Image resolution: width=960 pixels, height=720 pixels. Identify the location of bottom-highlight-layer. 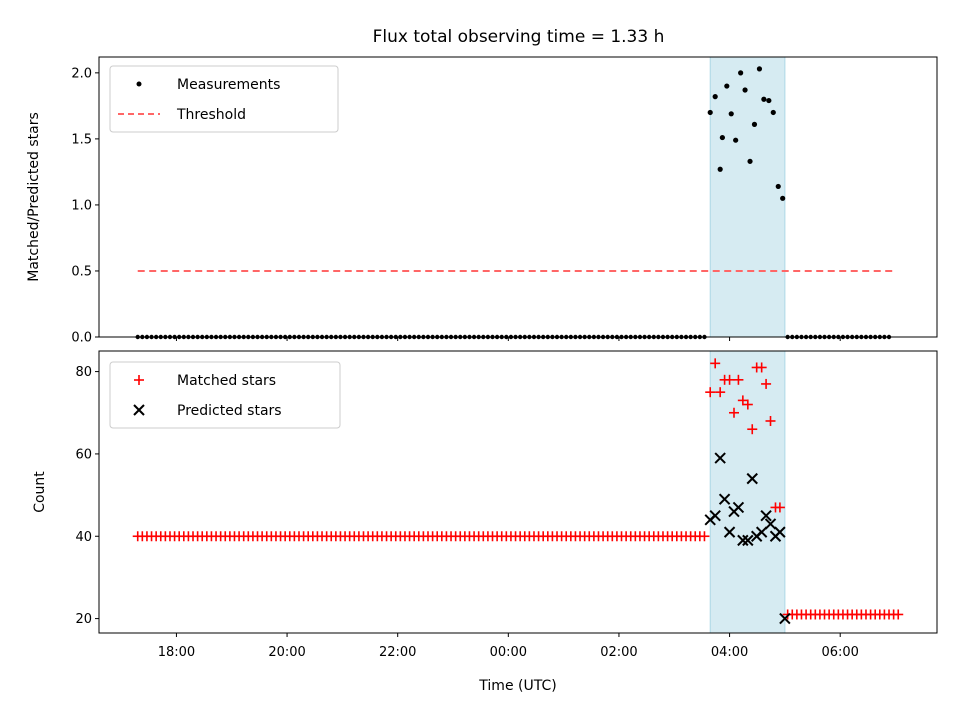
(747, 492).